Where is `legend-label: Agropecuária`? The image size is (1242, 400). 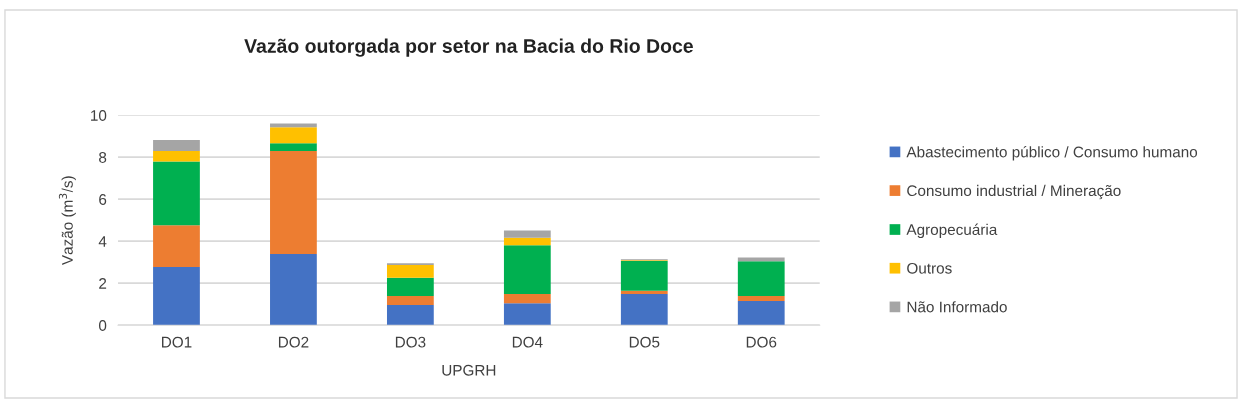 legend-label: Agropecuária is located at coordinates (952, 231).